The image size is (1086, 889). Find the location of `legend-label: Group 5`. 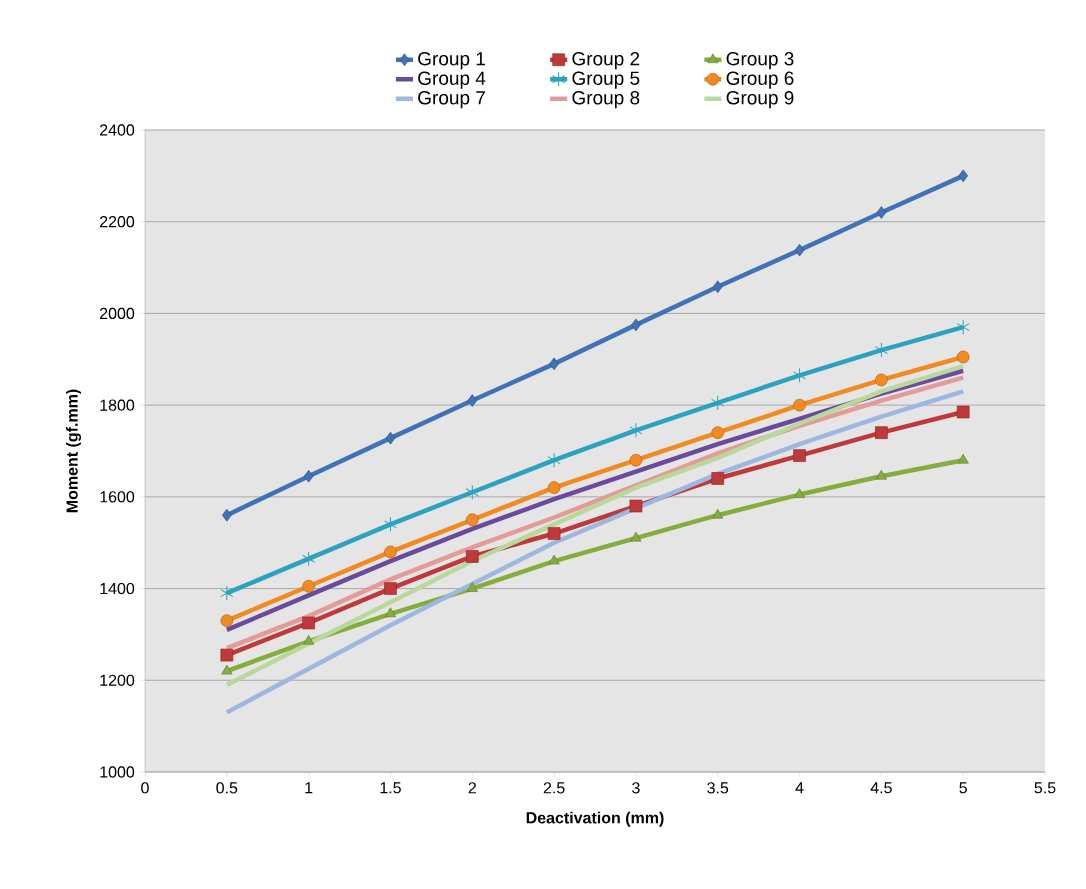

legend-label: Group 5 is located at coordinates (606, 80).